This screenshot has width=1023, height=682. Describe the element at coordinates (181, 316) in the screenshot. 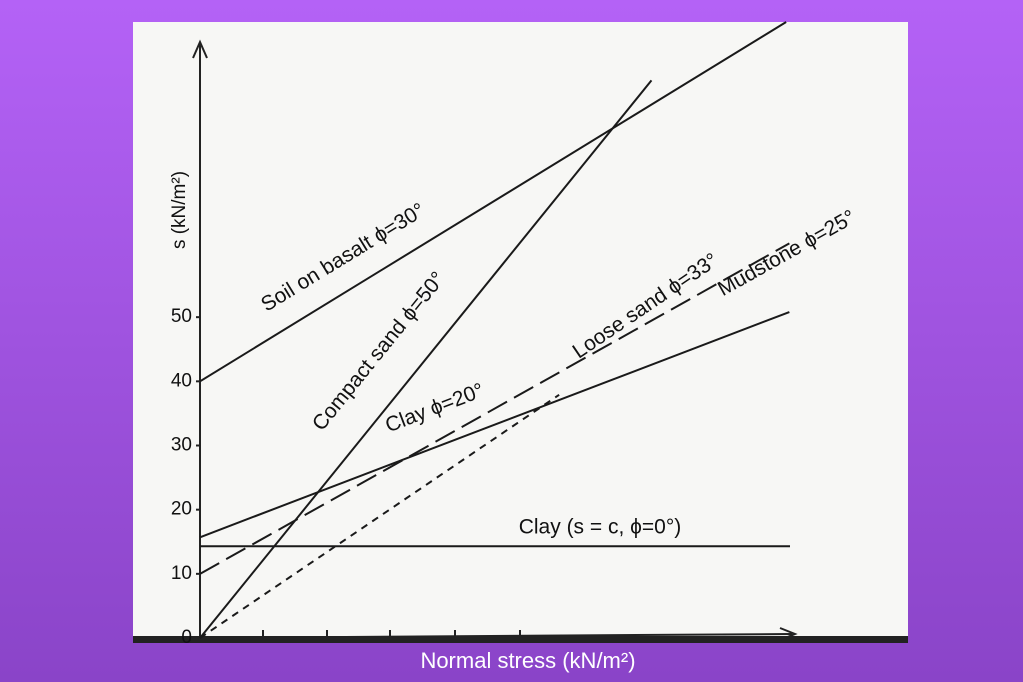

I see `y-tick-label: 50` at that location.